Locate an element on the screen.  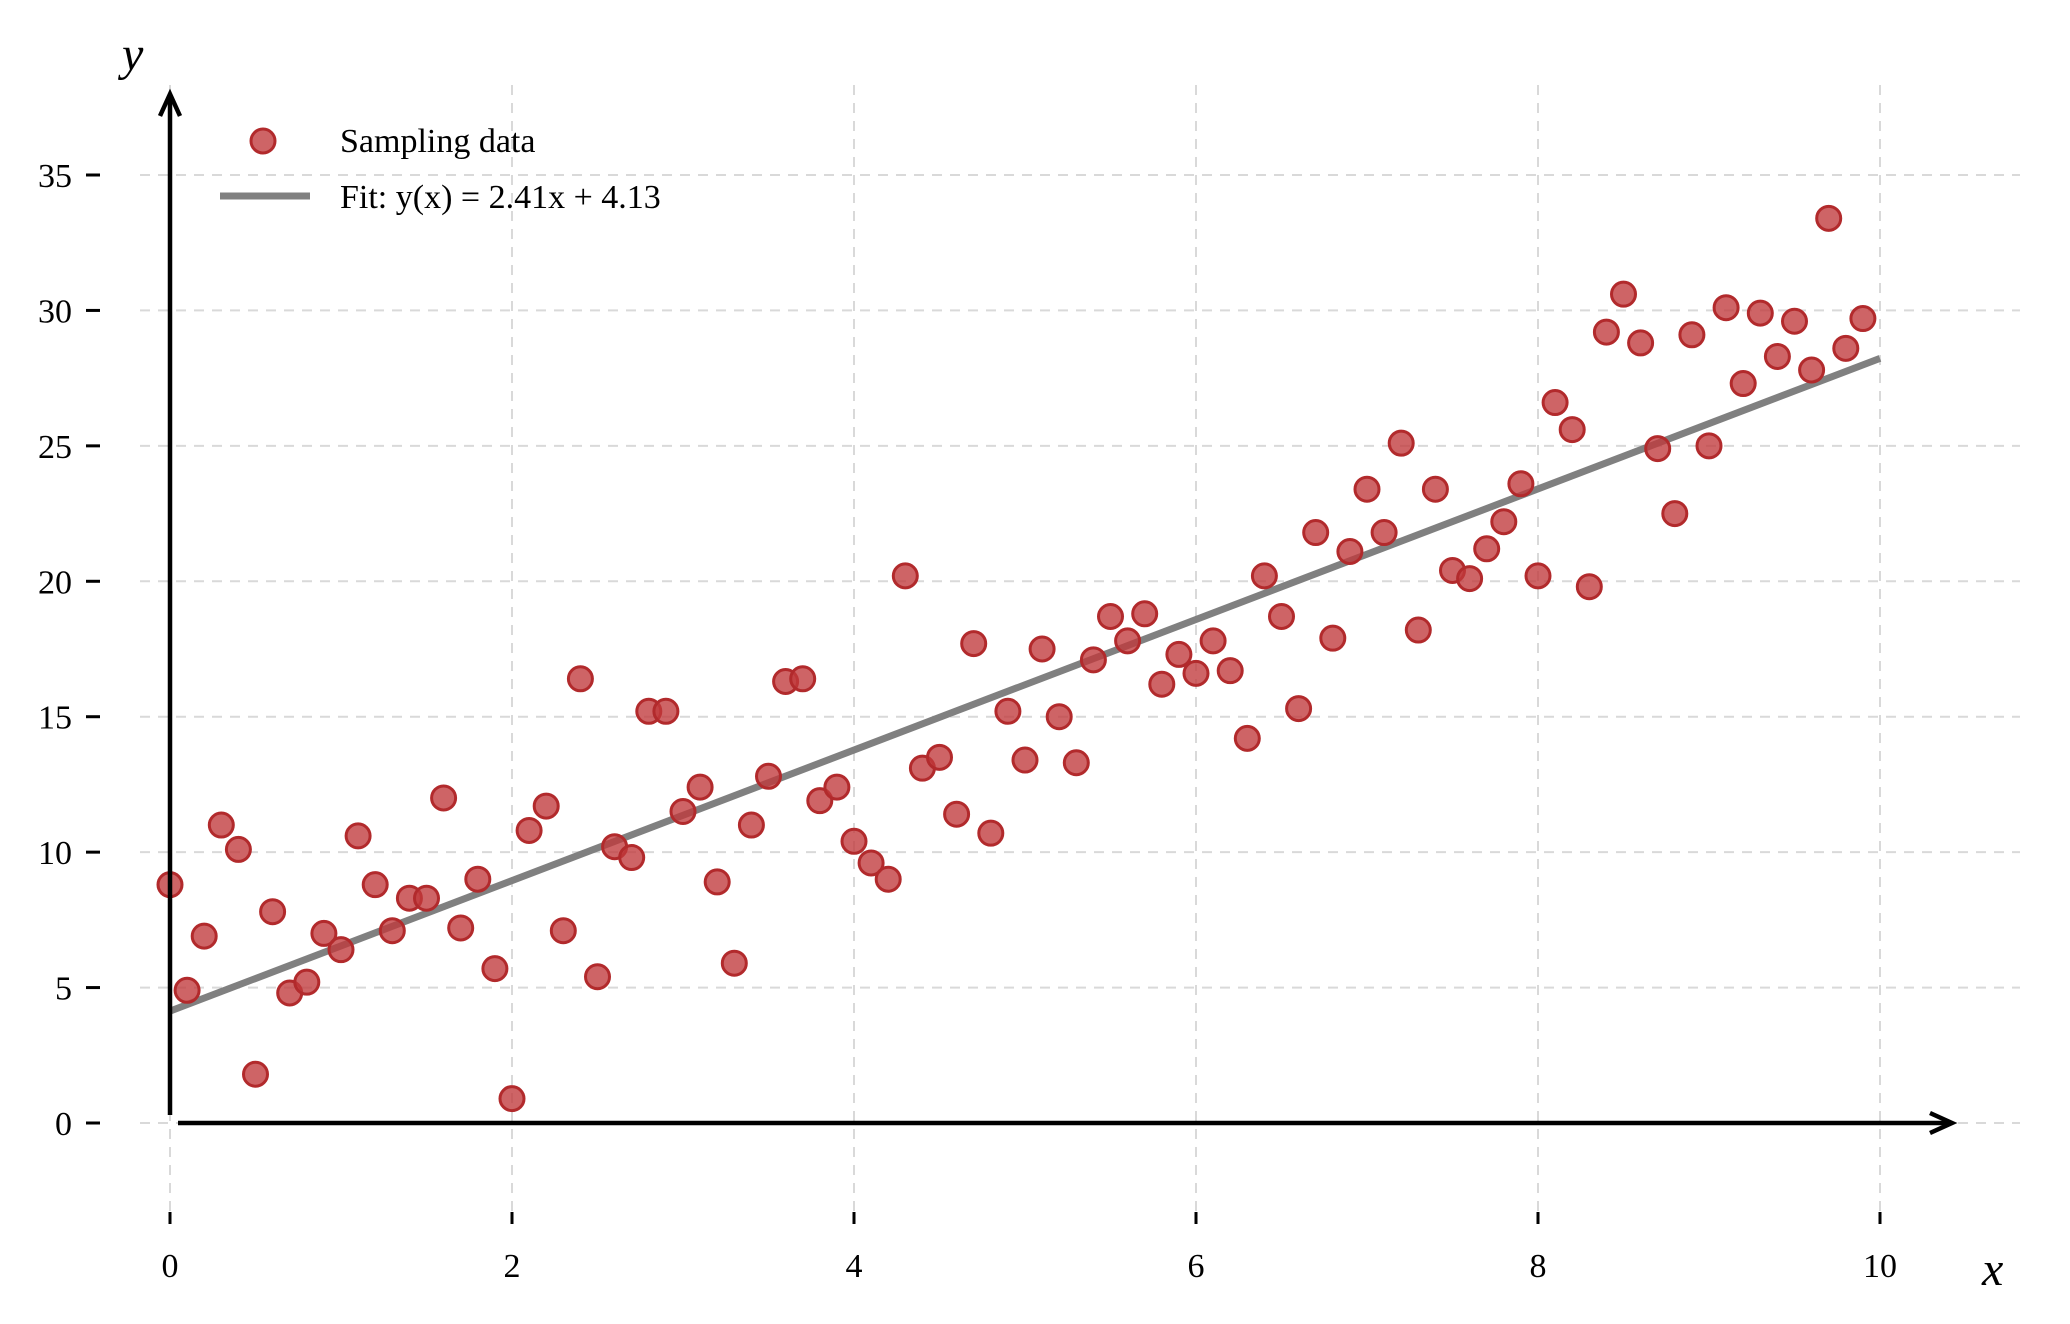
legend-marker-sampling-data is located at coordinates (263, 141).